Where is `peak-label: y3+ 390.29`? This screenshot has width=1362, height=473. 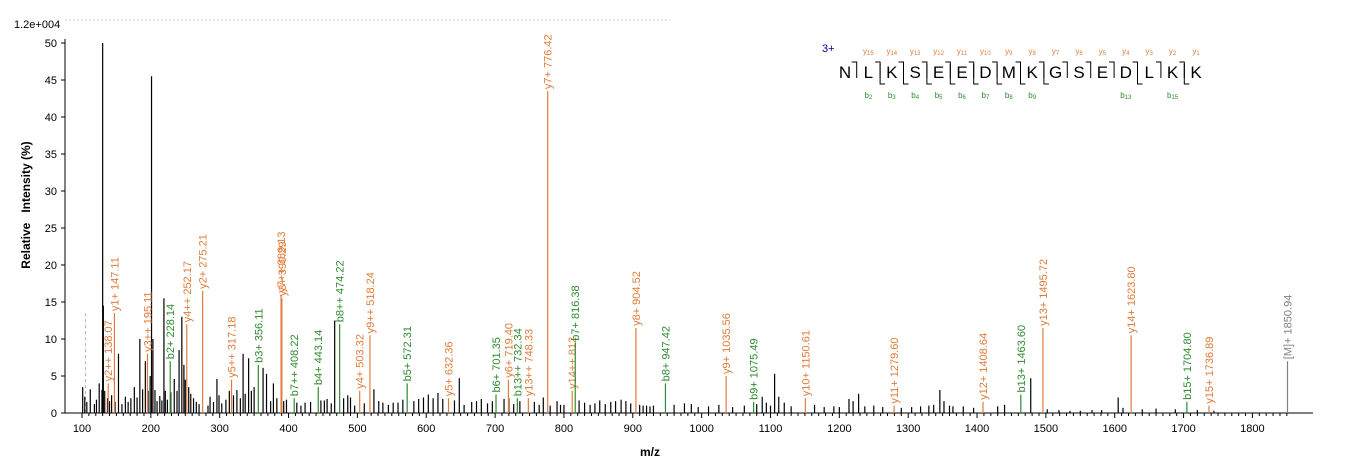 peak-label: y3+ 390.29 is located at coordinates (283, 269).